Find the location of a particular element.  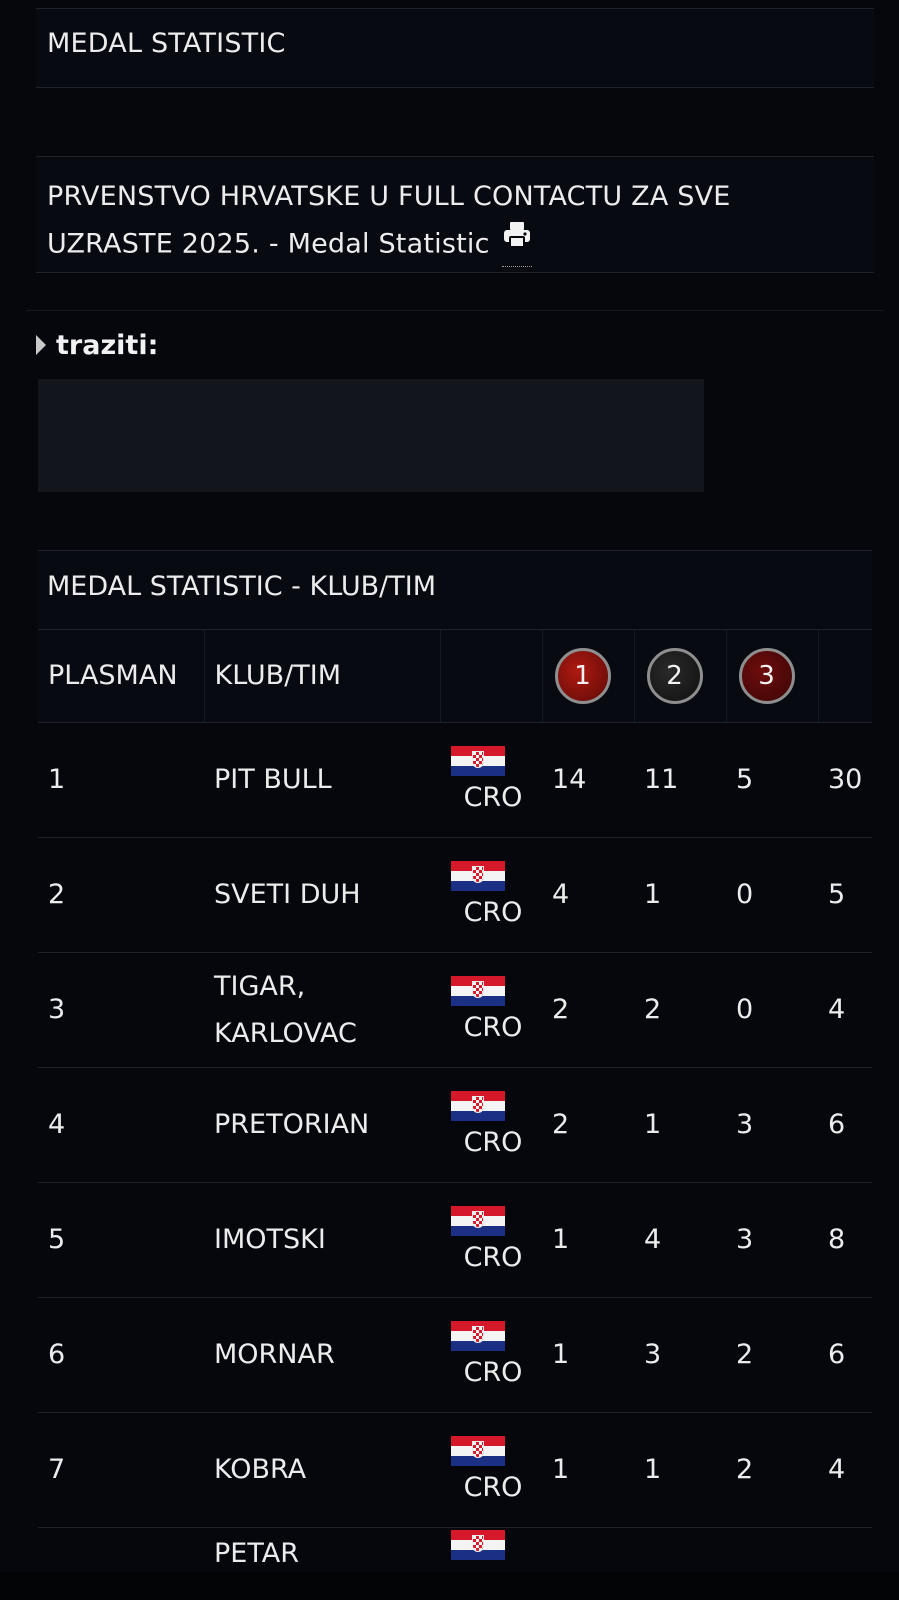

bronze-medal-icon: 3 is located at coordinates (766, 675).